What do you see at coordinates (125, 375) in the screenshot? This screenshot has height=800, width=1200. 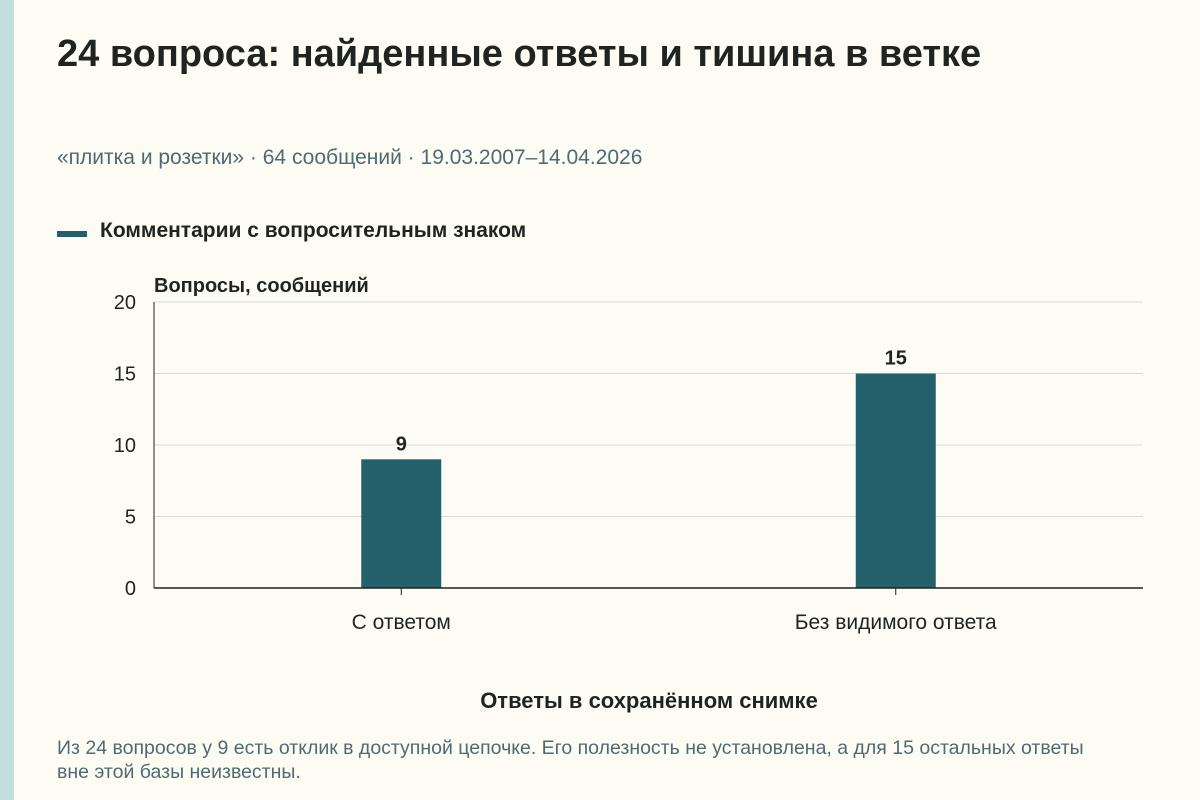 I see `y-tick-label: 15` at bounding box center [125, 375].